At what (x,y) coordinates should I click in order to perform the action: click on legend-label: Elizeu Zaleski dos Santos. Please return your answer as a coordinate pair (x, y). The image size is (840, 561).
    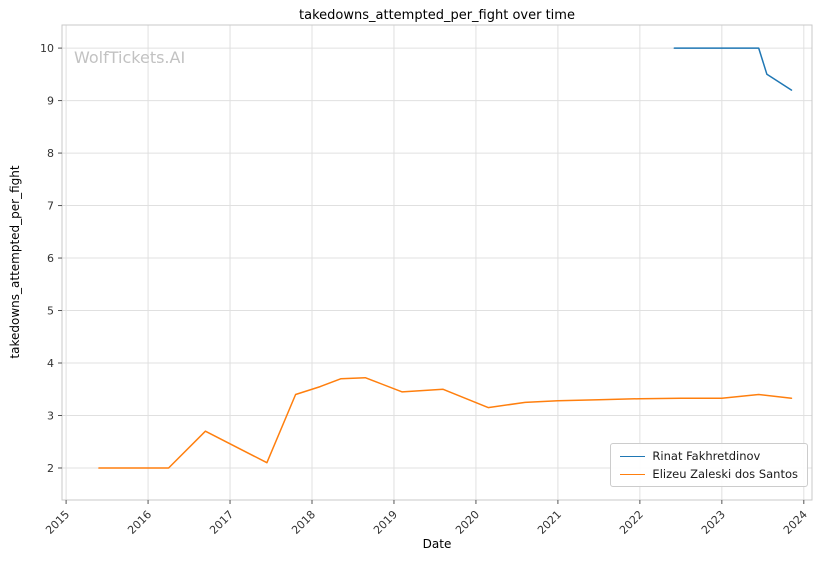
    Looking at the image, I should click on (725, 474).